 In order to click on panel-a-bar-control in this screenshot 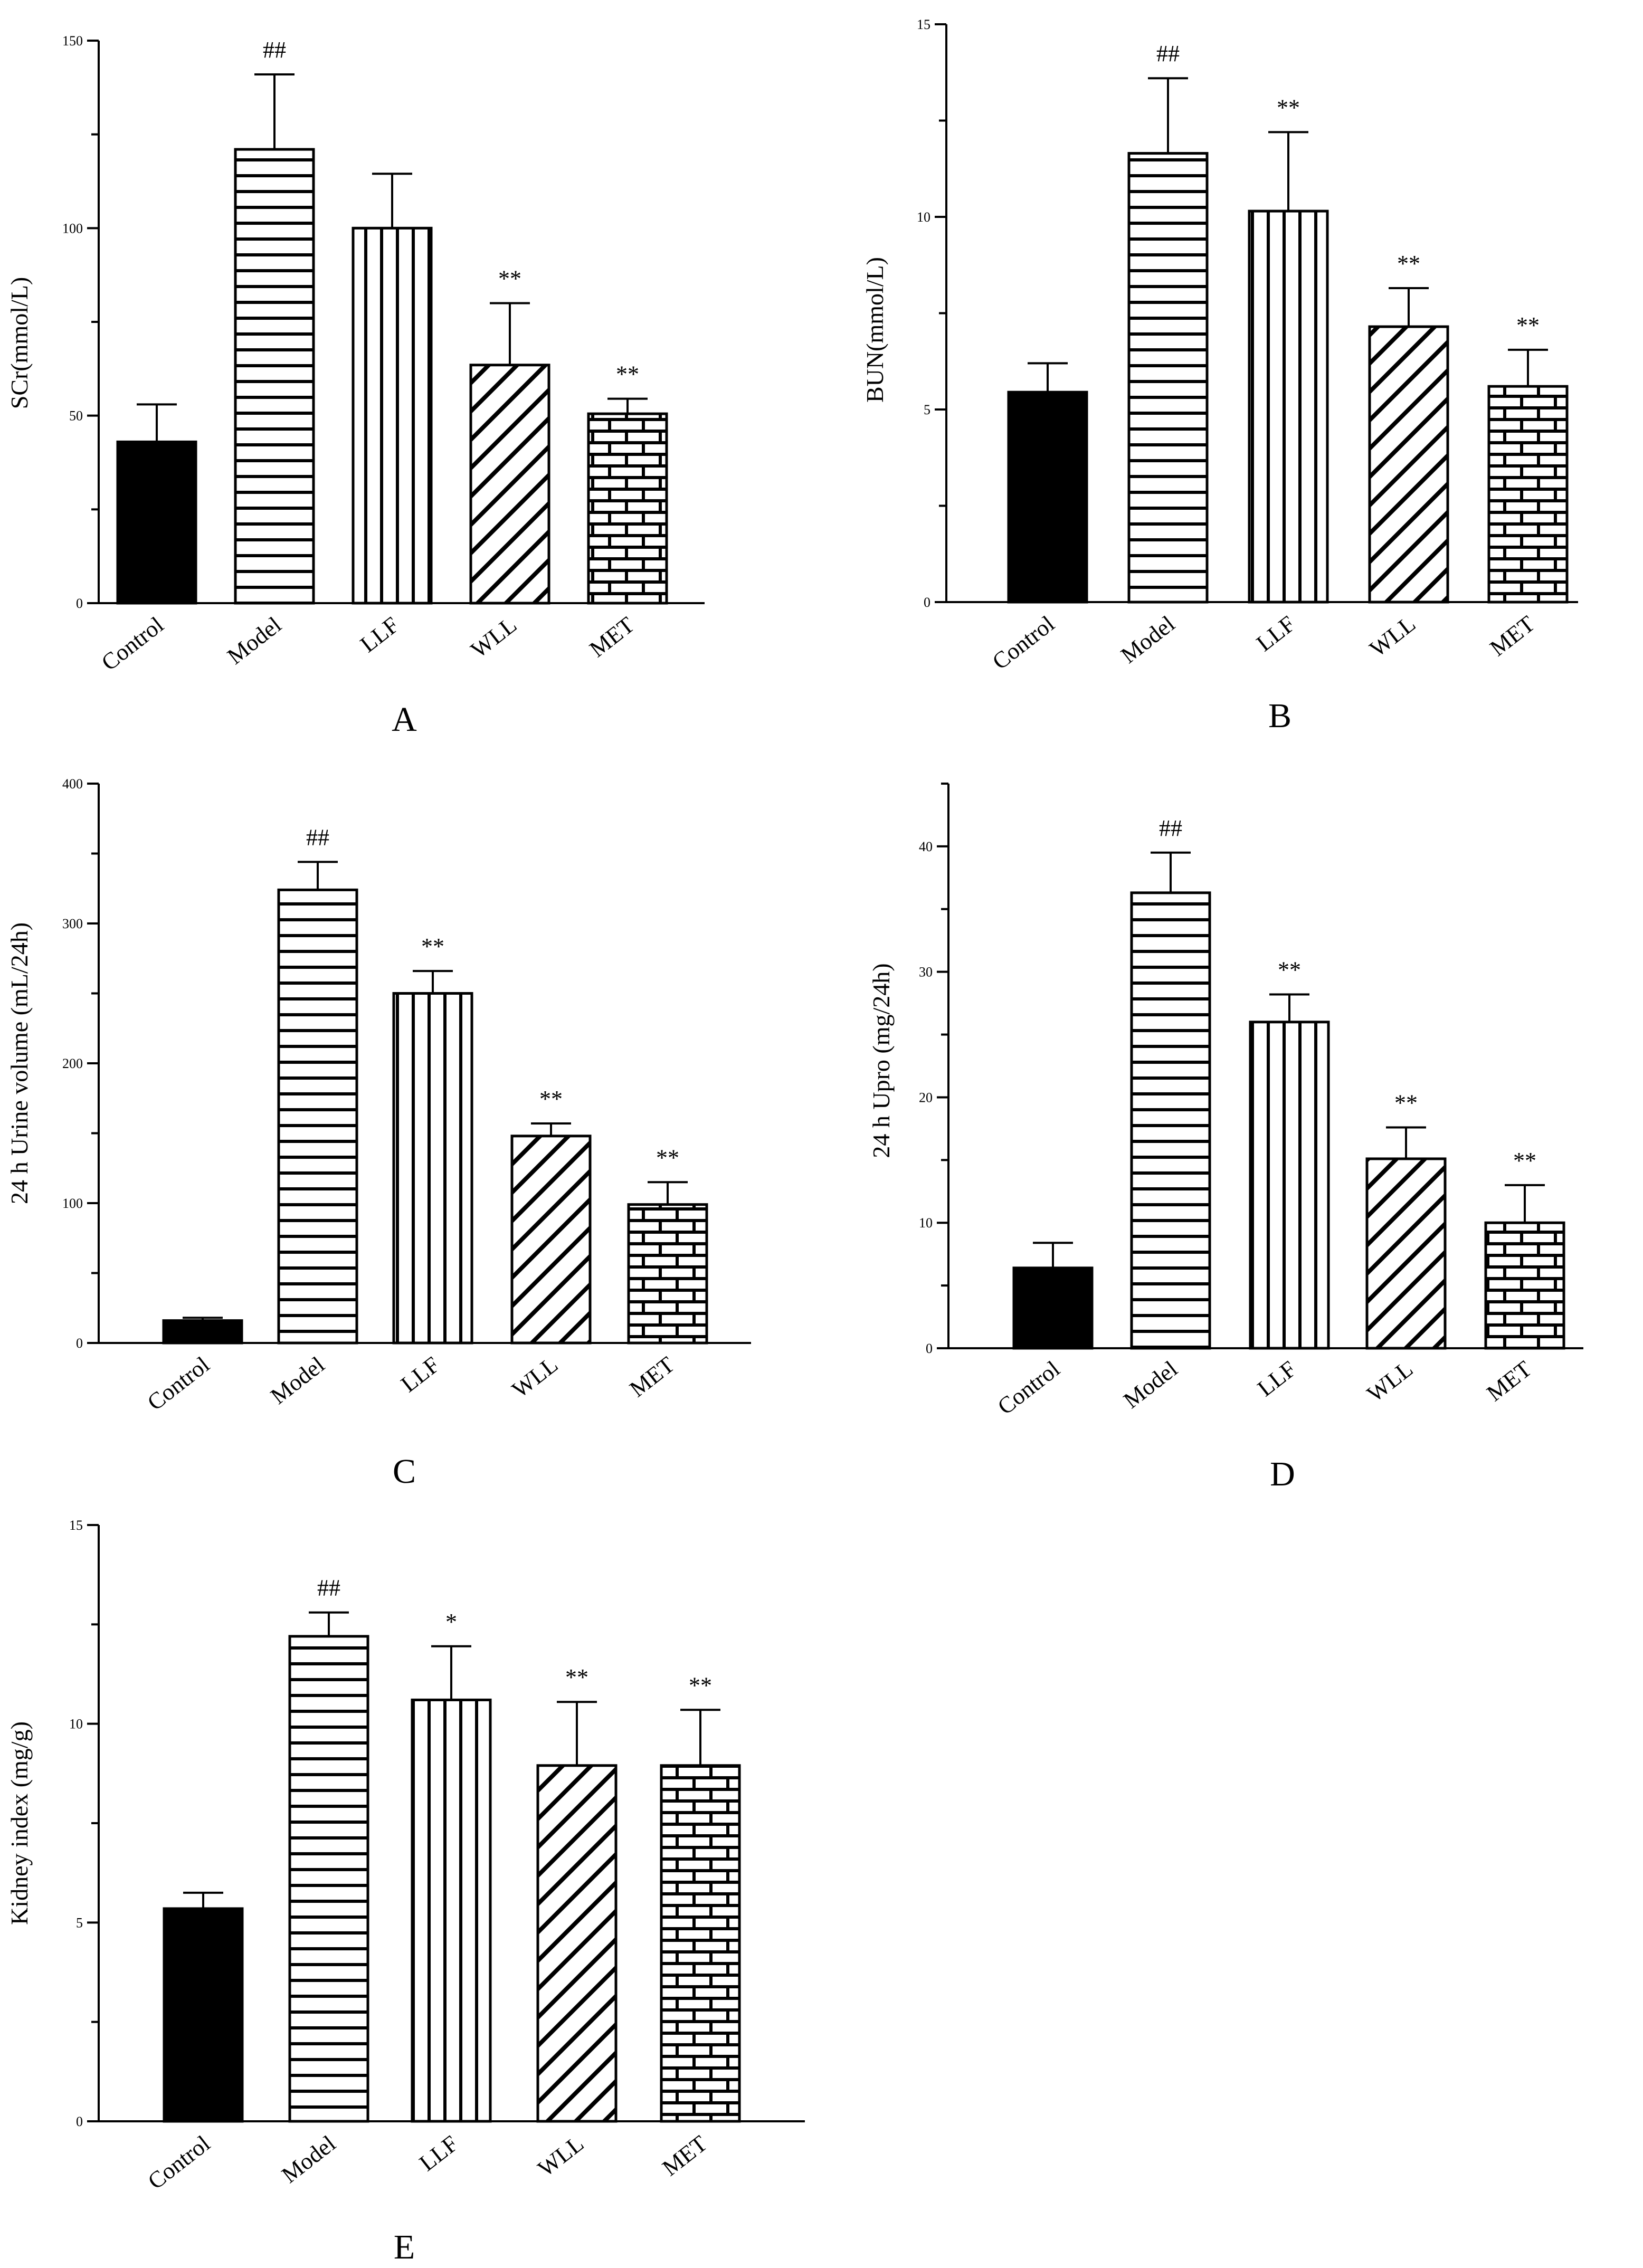, I will do `click(156, 522)`.